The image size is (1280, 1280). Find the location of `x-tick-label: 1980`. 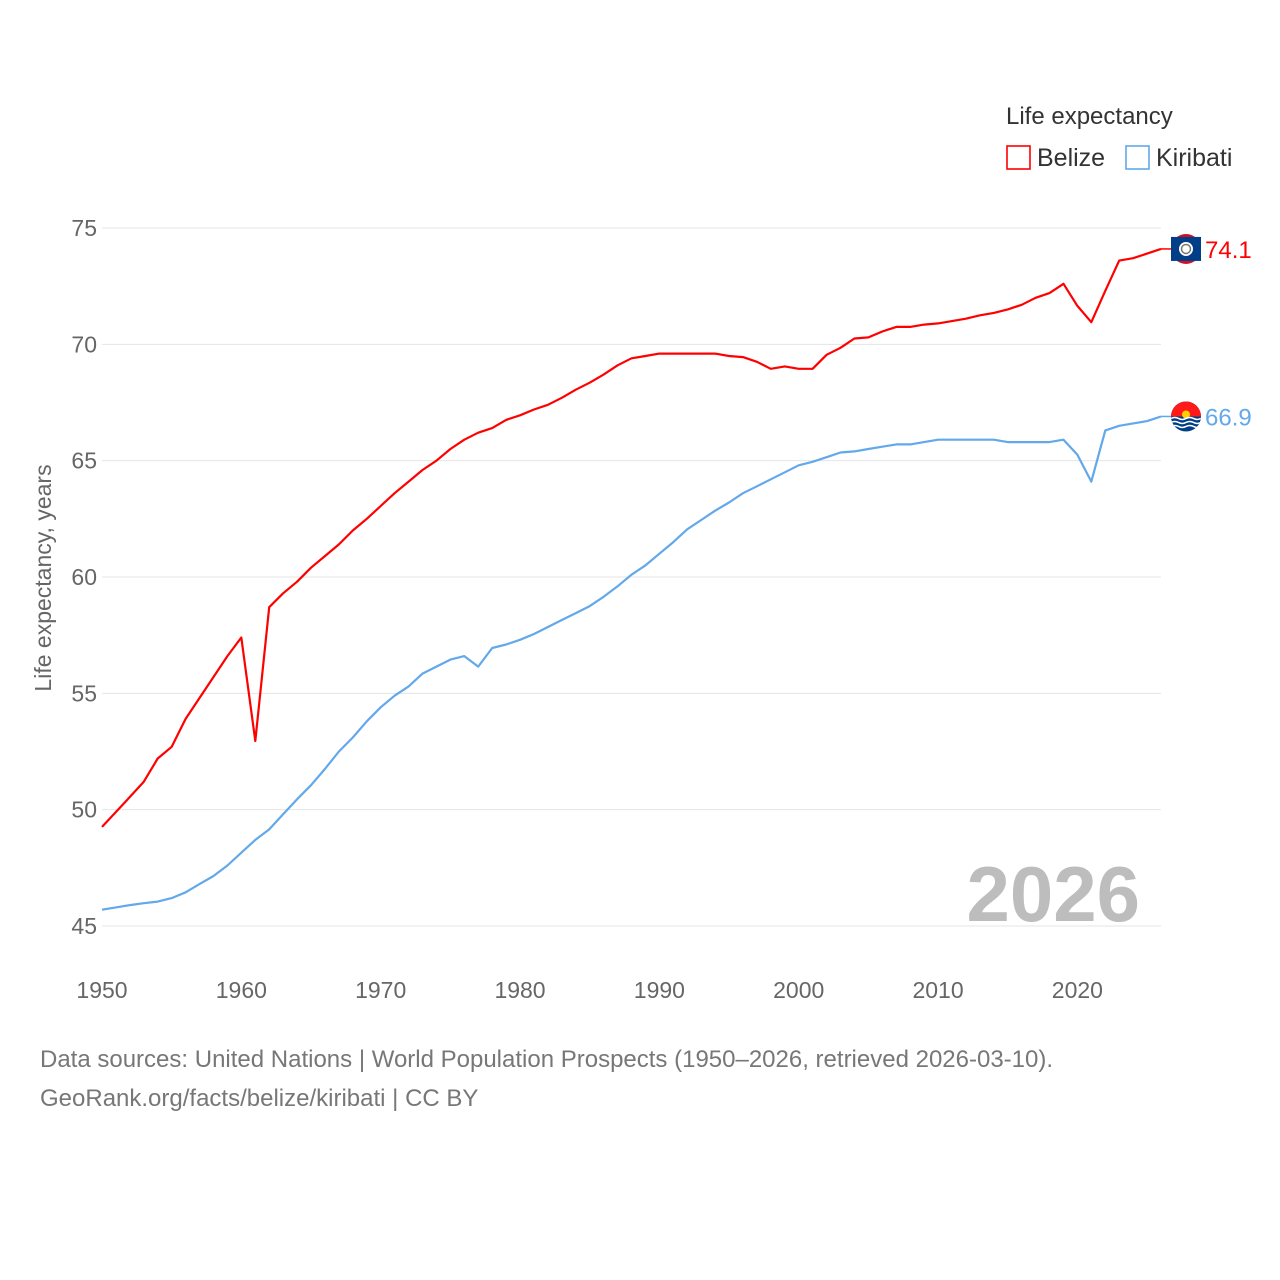

x-tick-label: 1980 is located at coordinates (519, 990).